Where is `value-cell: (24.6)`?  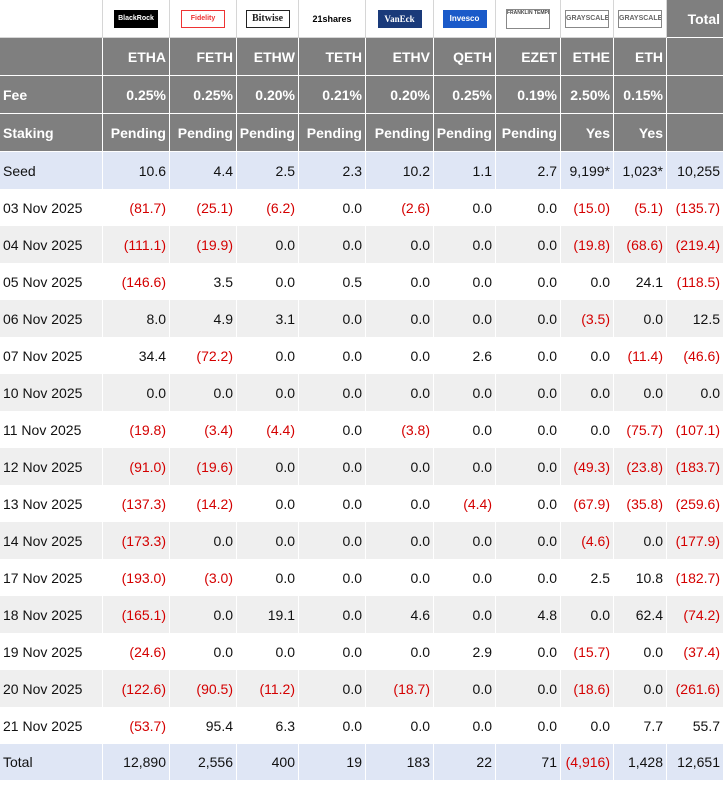
value-cell: (24.6) is located at coordinates (136, 651).